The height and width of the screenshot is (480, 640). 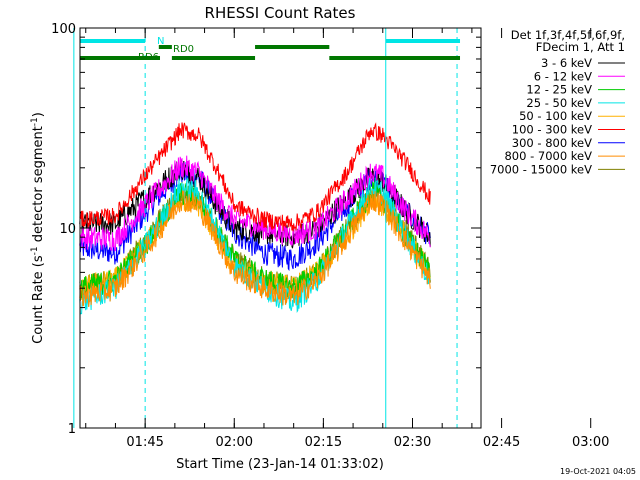 I want to click on y-tick-label: 1, so click(x=72, y=429).